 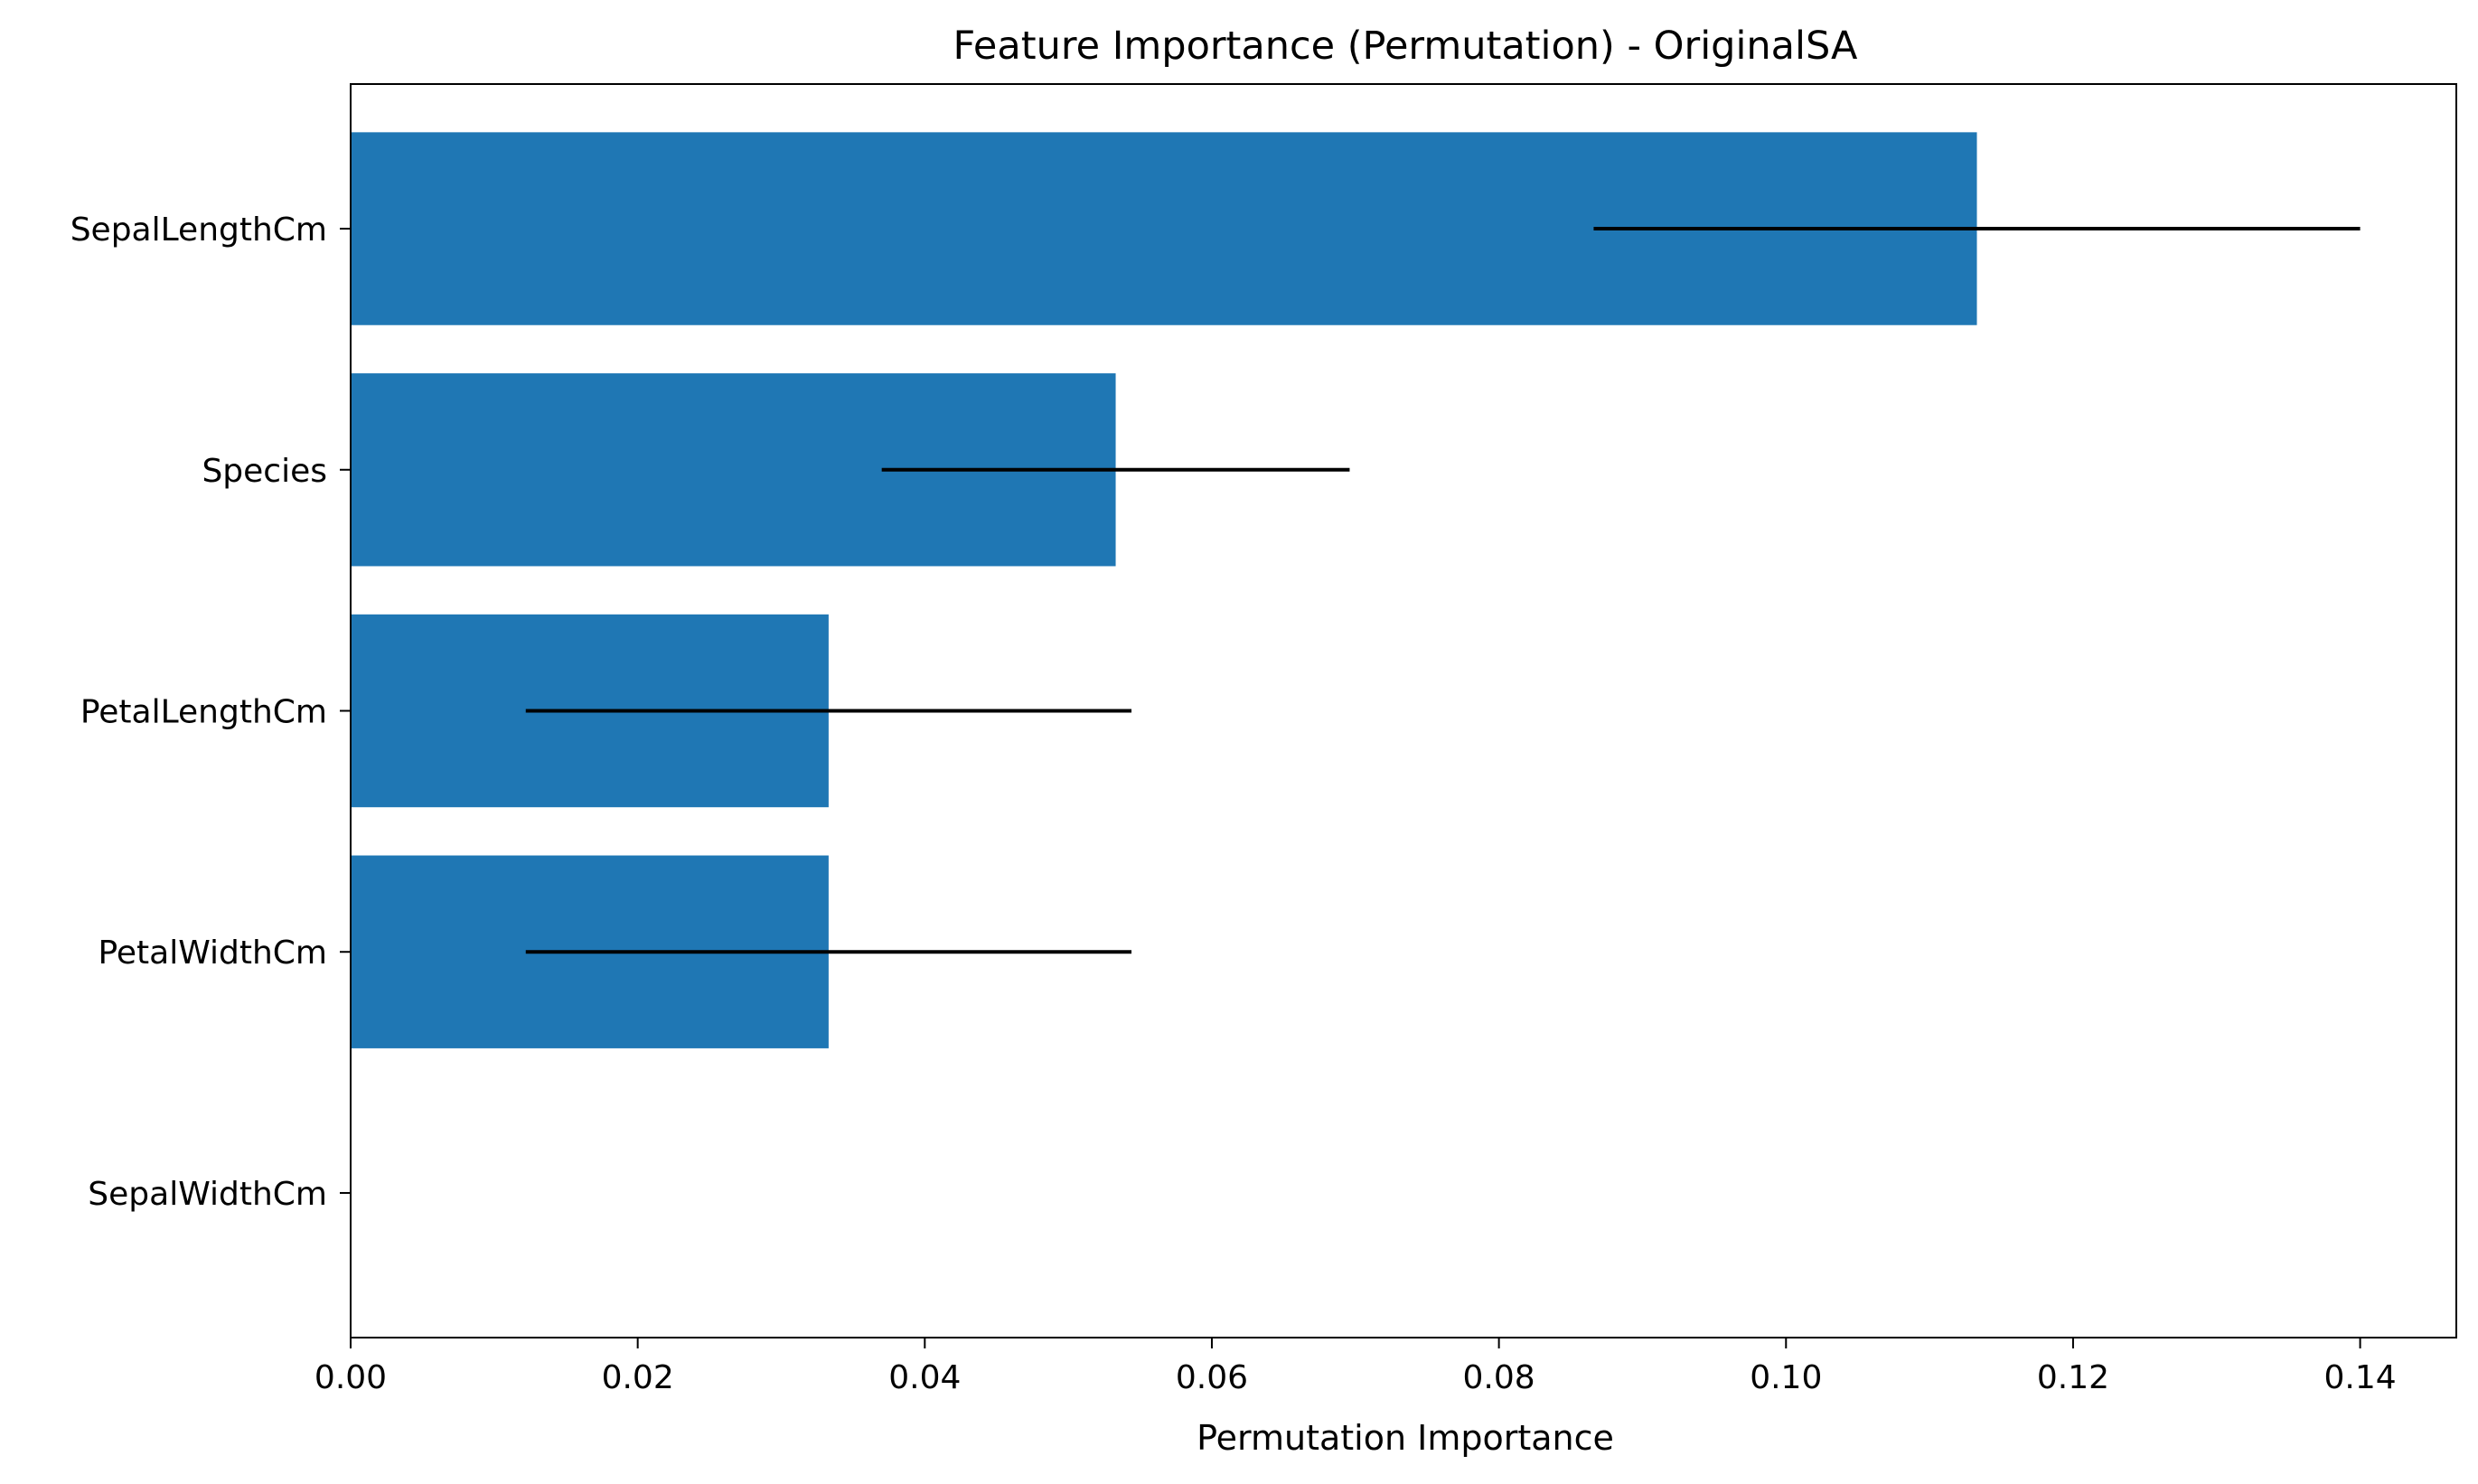 I want to click on x-tick-label: 0.12, so click(x=2073, y=1377).